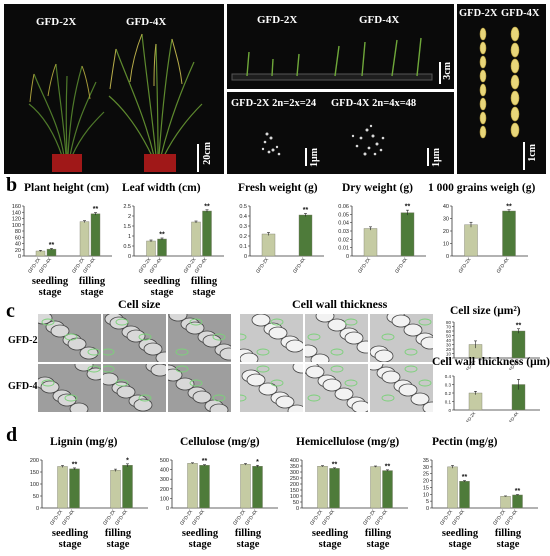 Image resolution: width=550 pixels, height=556 pixels. Describe the element at coordinates (118, 539) in the screenshot. I see `stage-label-filling-d1: filling stage` at that location.